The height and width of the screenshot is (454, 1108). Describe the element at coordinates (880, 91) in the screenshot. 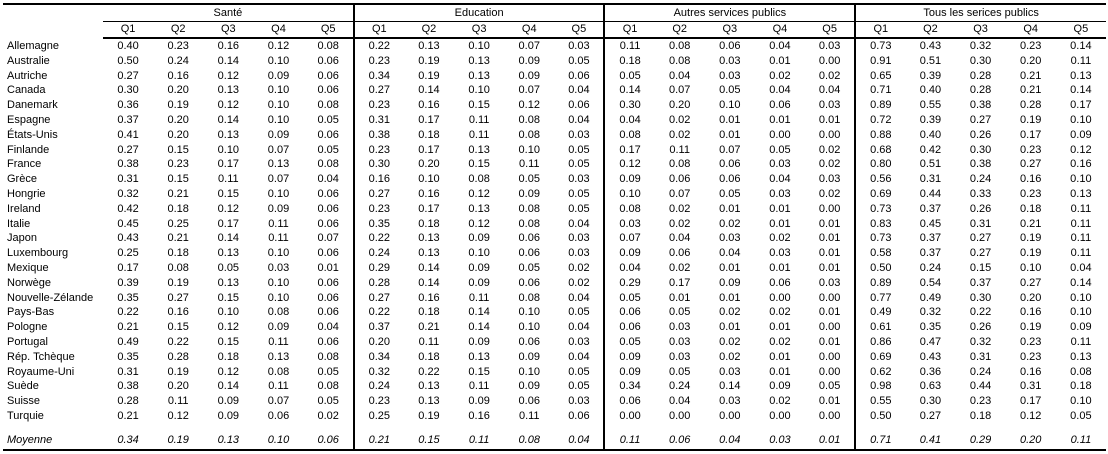

I see `value-cell: 0.71` at that location.